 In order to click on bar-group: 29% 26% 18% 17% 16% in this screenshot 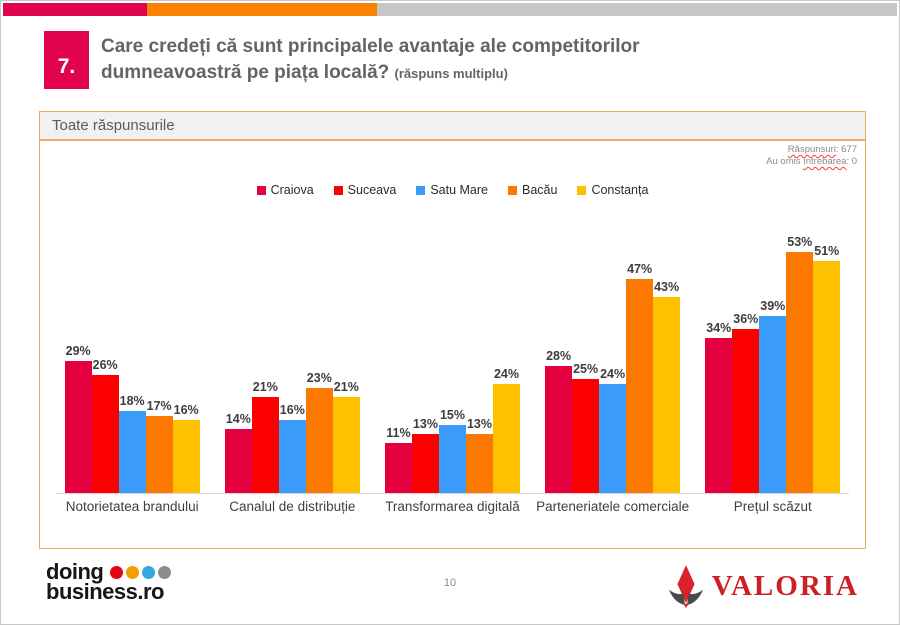, I will do `click(132, 317)`.